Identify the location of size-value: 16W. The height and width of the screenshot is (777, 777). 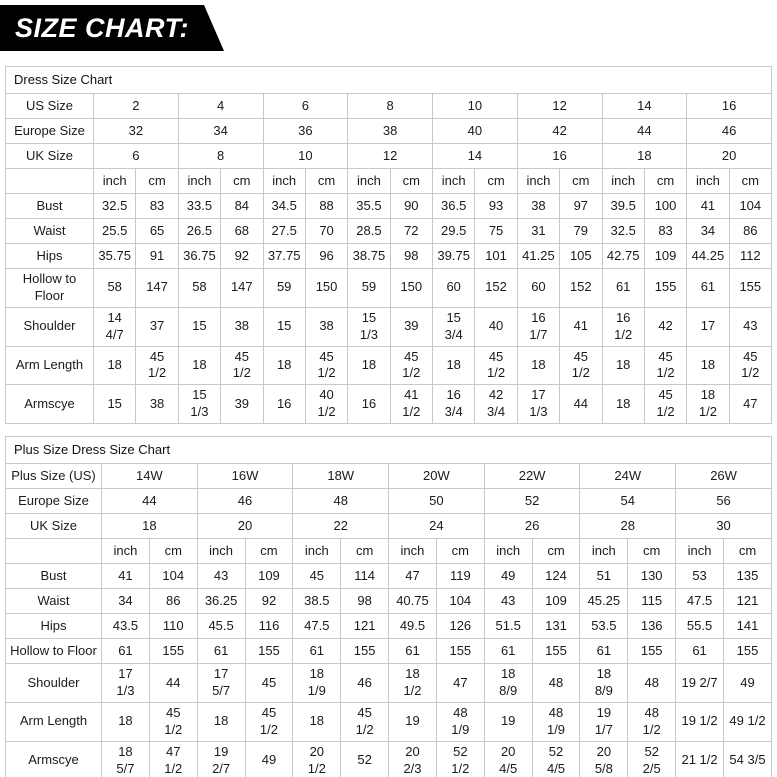
(245, 476).